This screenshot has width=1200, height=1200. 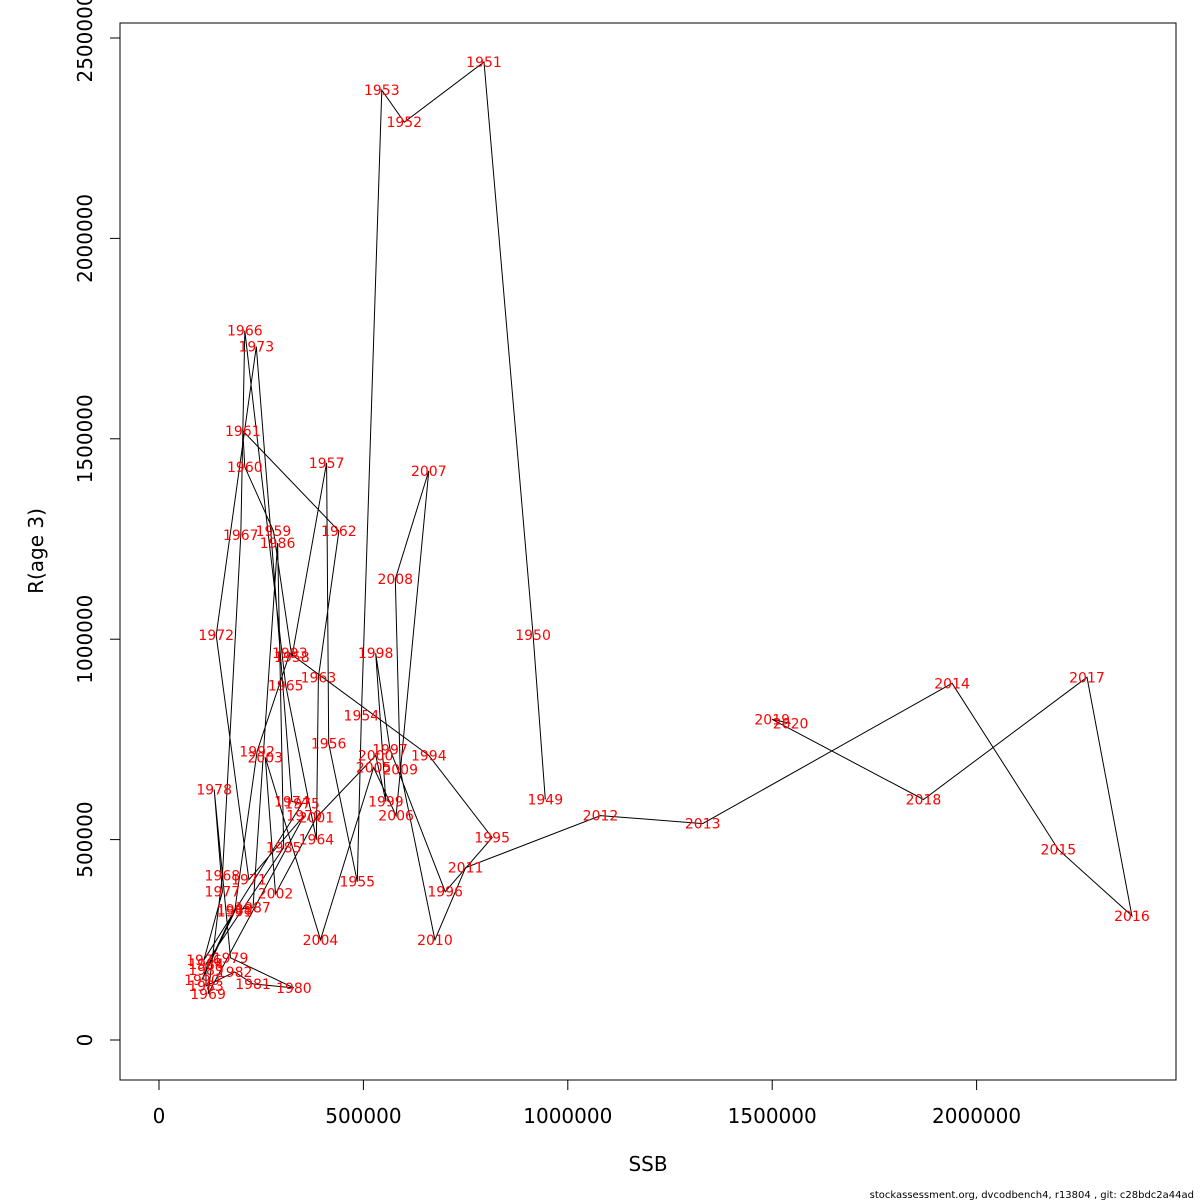 What do you see at coordinates (362, 716) in the screenshot?
I see `point-label-1954: 1954` at bounding box center [362, 716].